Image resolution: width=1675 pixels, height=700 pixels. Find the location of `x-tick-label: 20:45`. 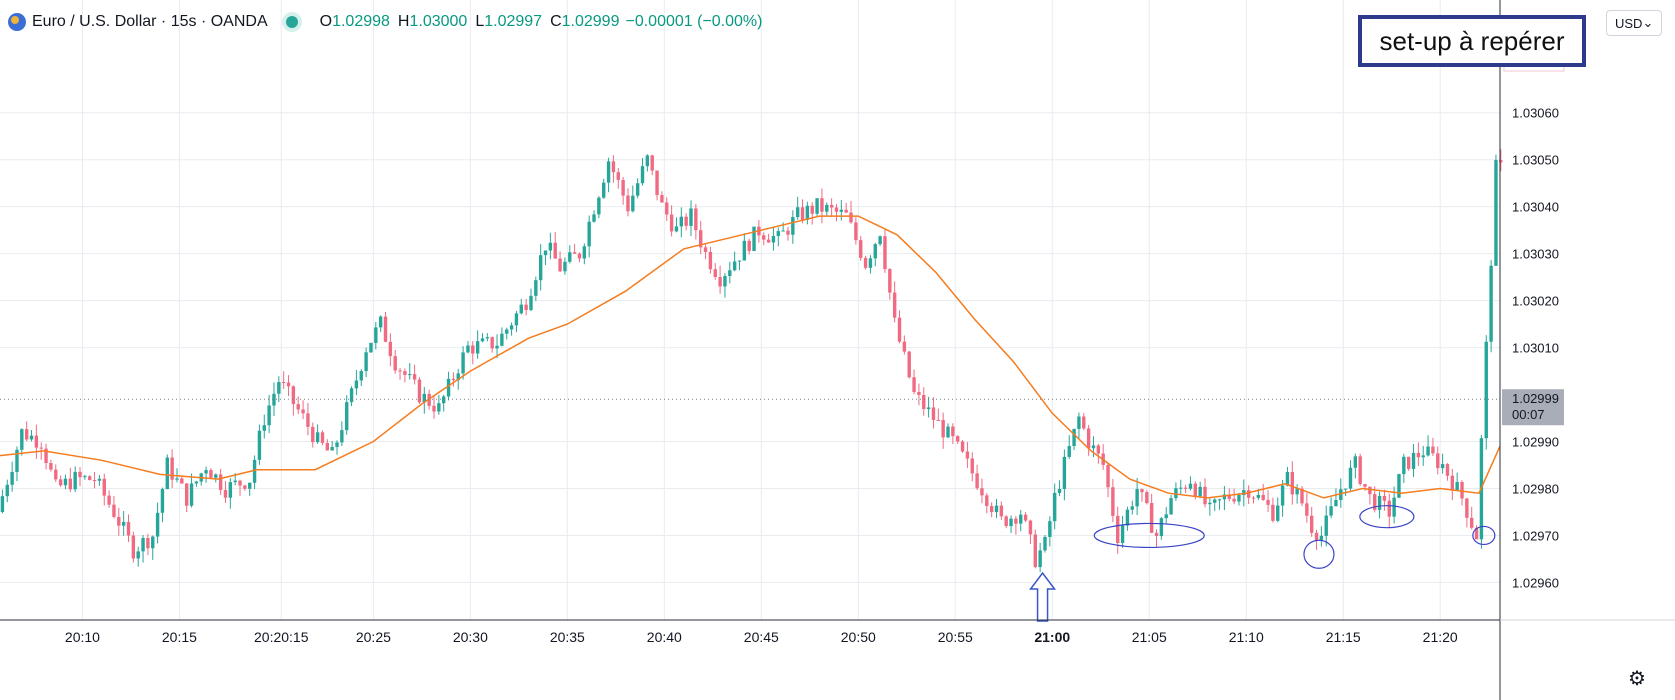

x-tick-label: 20:45 is located at coordinates (761, 637).